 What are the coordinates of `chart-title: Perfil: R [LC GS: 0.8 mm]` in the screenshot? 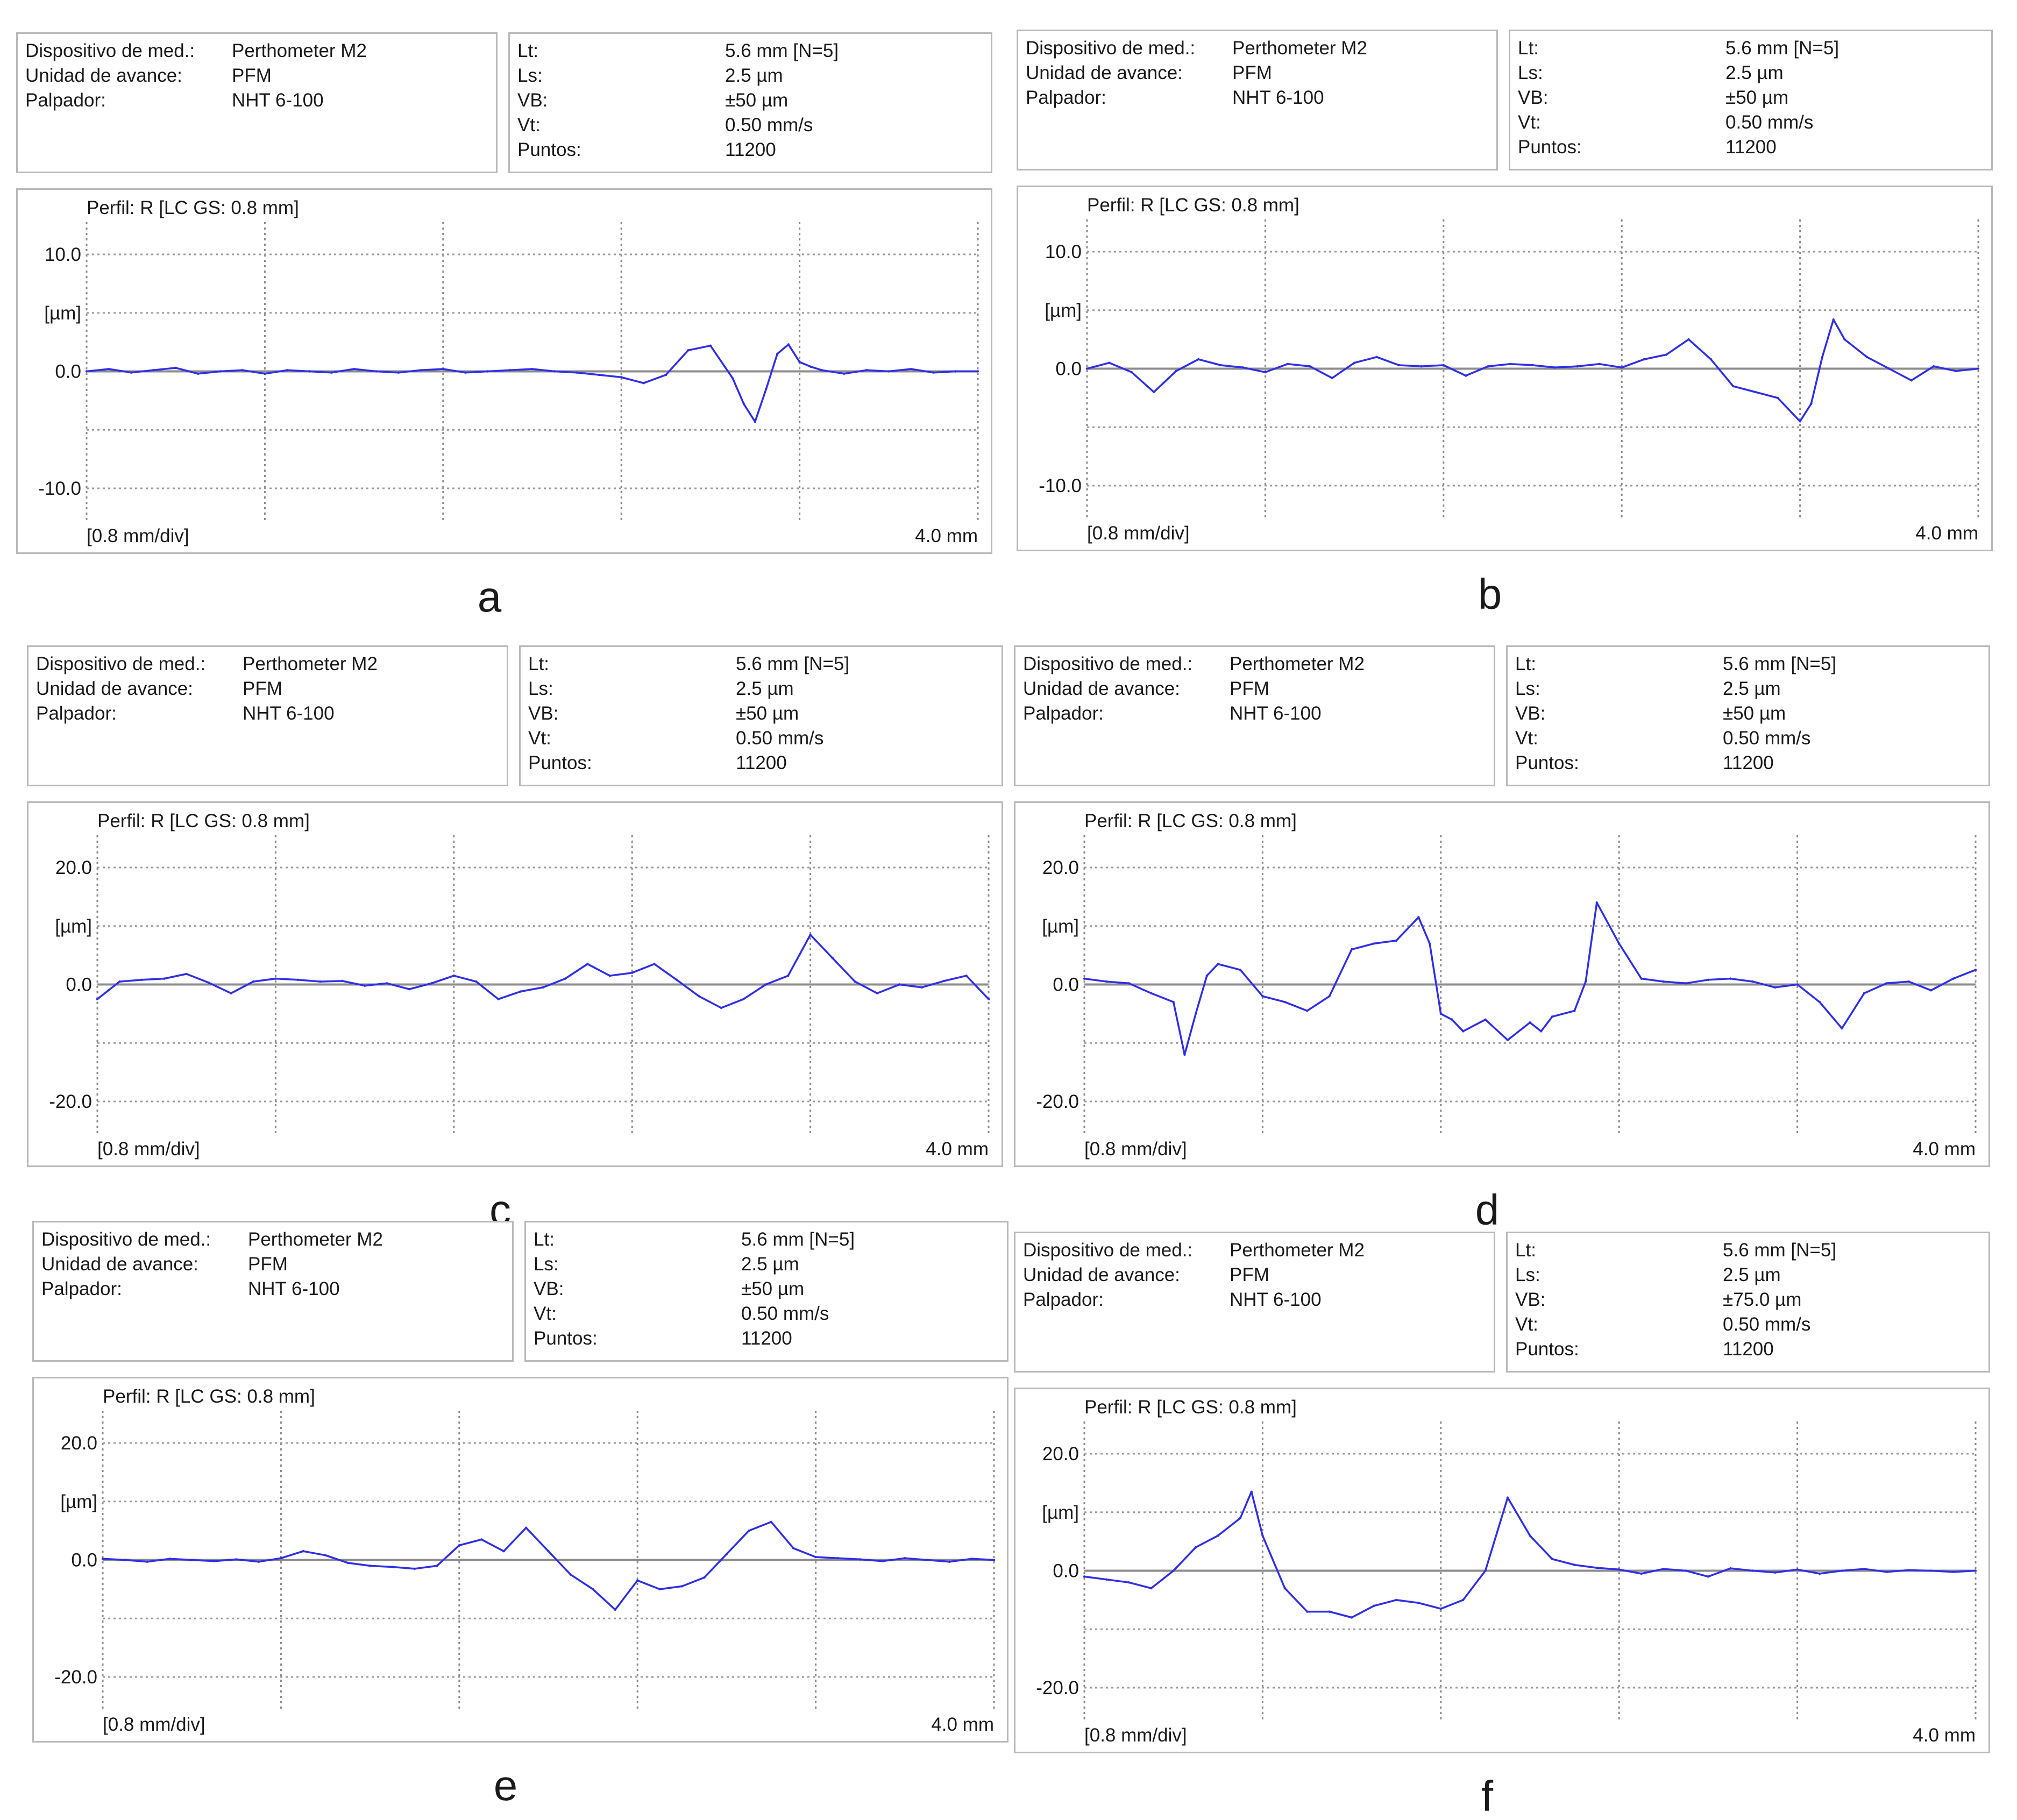 It's located at (193, 208).